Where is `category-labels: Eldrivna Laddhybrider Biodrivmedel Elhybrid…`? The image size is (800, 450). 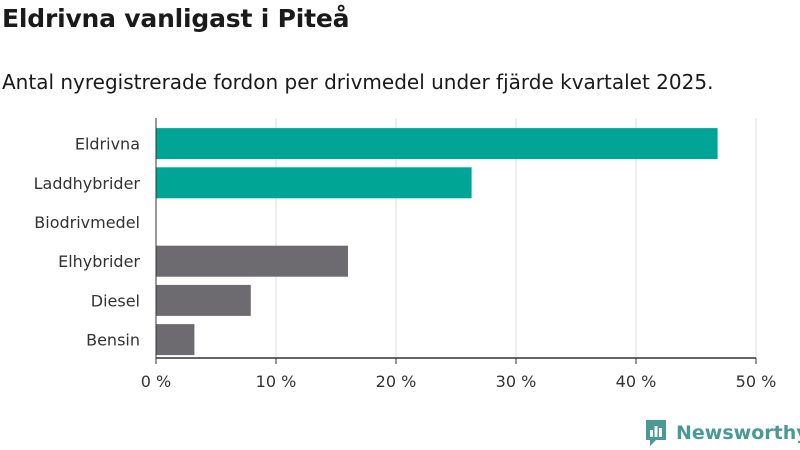 category-labels: Eldrivna Laddhybrider Biodrivmedel Elhybrid… is located at coordinates (87, 242).